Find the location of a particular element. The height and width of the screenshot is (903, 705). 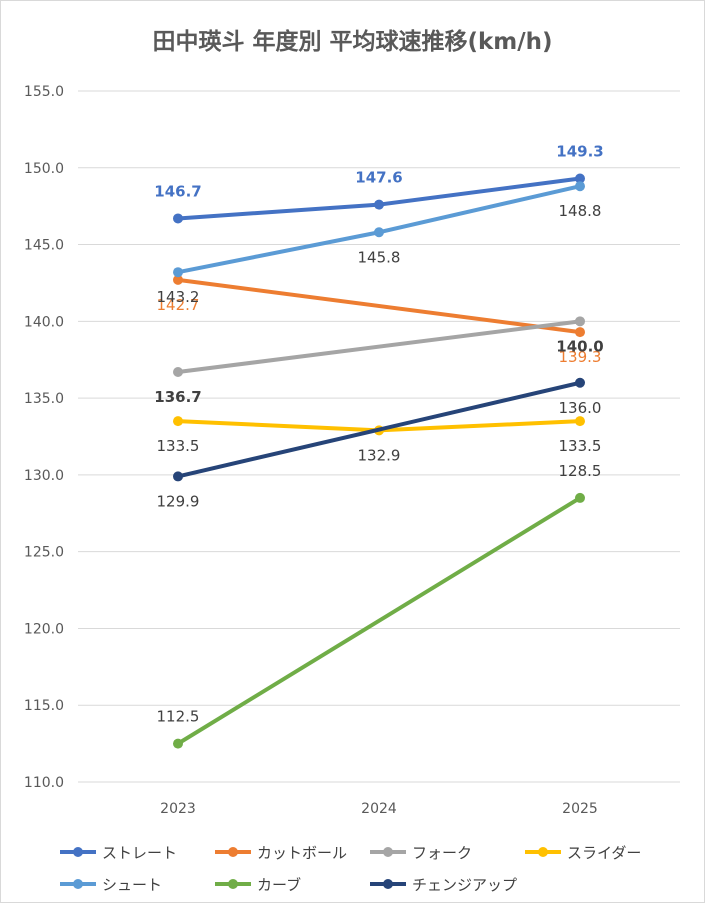

y-tick-label: 130.0 is located at coordinates (44, 476).